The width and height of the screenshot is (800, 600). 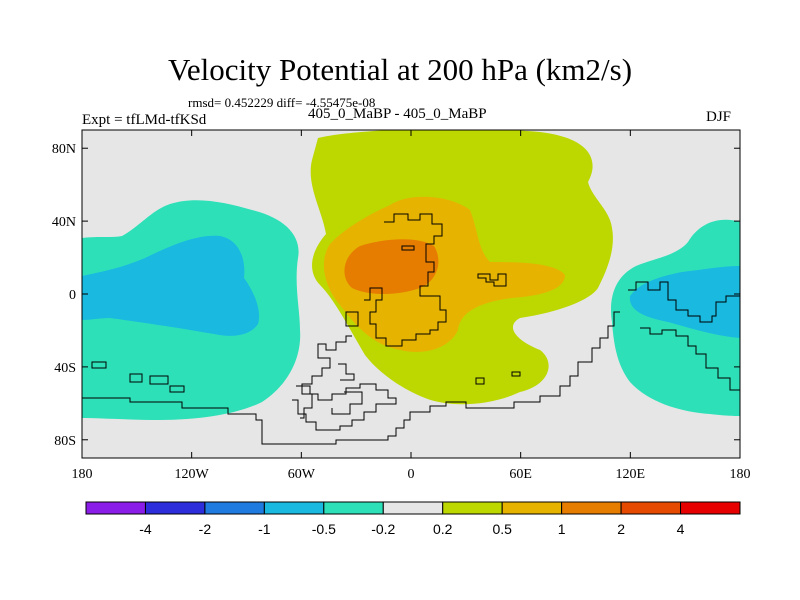 I want to click on colorbar-label: 0.2, so click(x=443, y=529).